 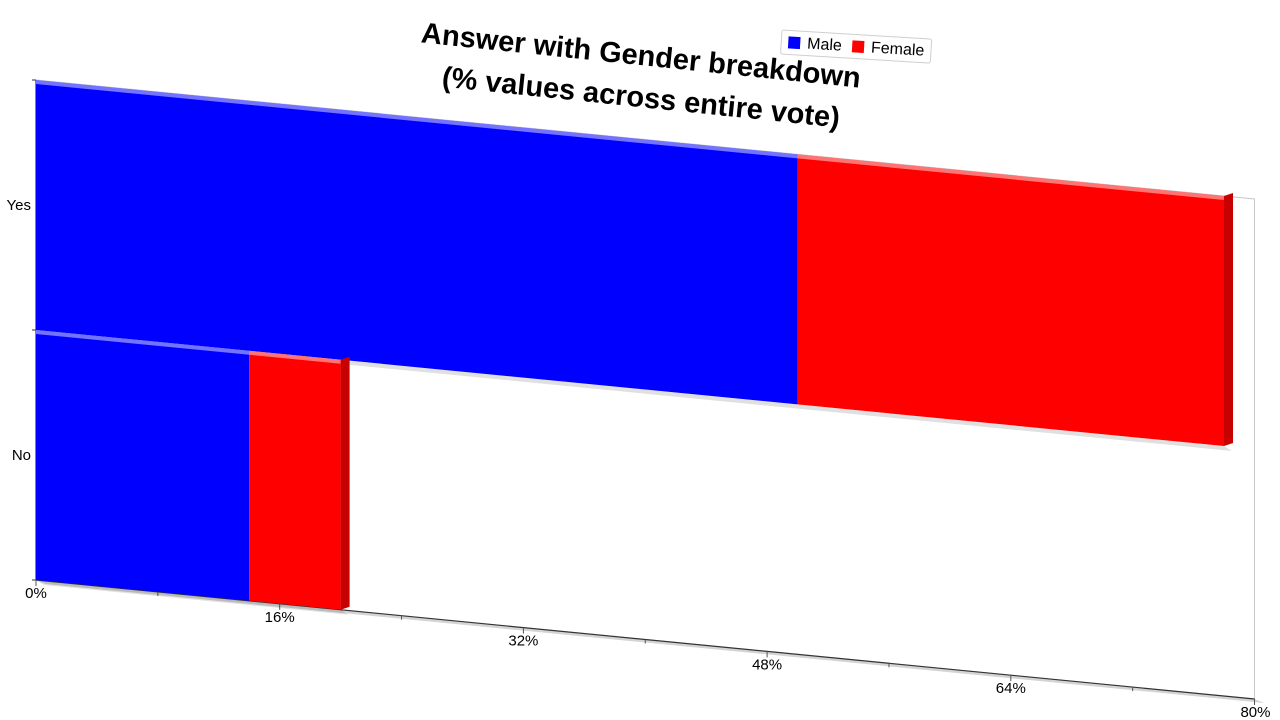 I want to click on legend-label-female: Female, so click(x=898, y=49).